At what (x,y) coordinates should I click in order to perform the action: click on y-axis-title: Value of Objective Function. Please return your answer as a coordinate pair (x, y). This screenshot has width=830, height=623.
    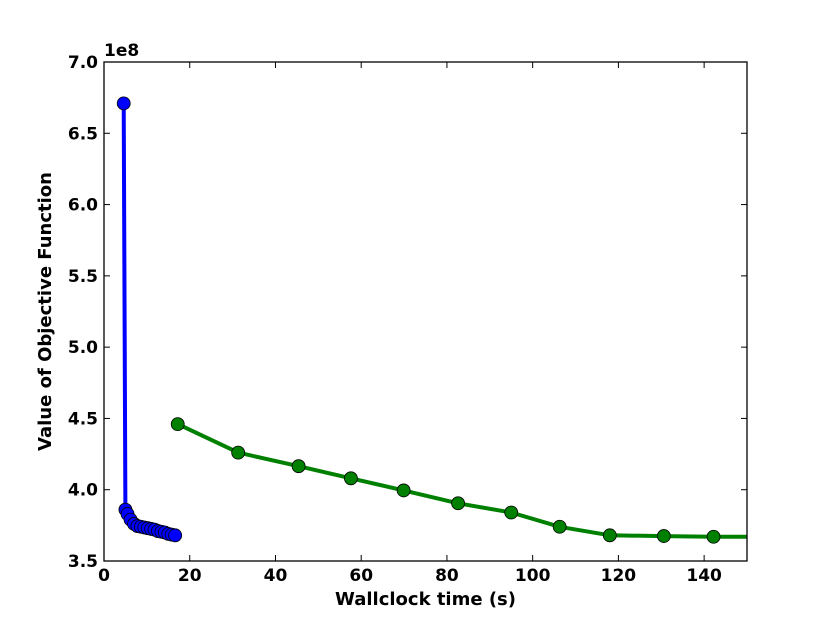
    Looking at the image, I should click on (45, 311).